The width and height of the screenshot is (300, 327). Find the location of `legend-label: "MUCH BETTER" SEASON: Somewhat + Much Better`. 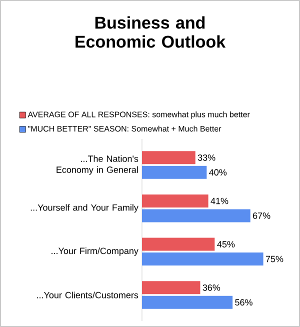

legend-label: "MUCH BETTER" SEASON: Somewhat + Much Better is located at coordinates (125, 129).